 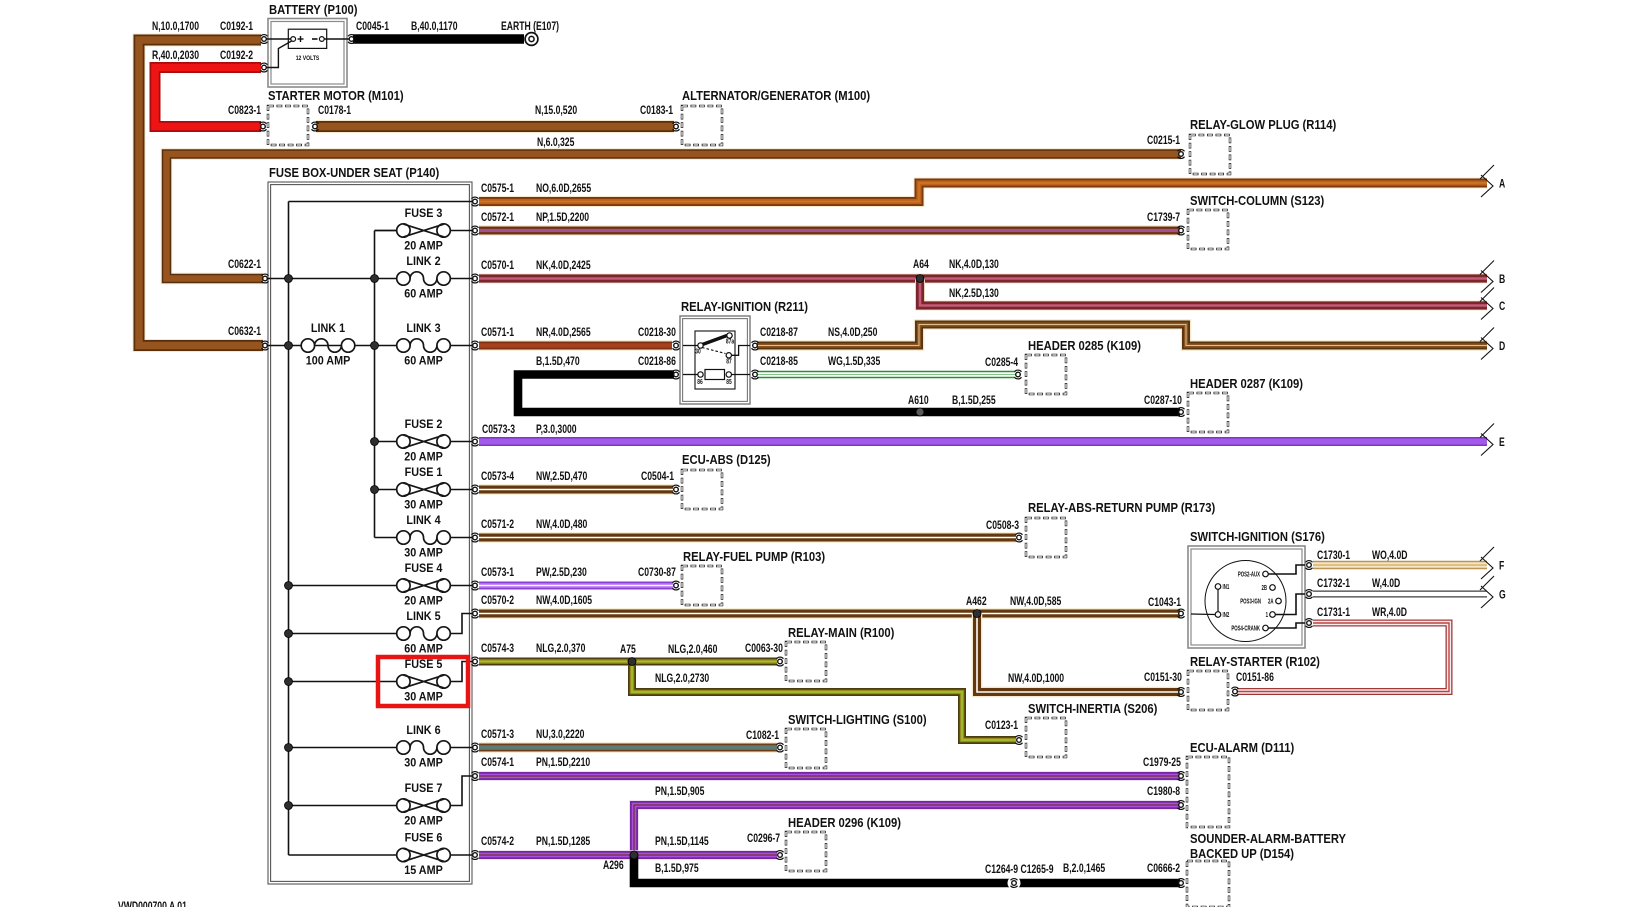 I want to click on svg-text: SWITCH-LIGHTING (S100), so click(x=857, y=719).